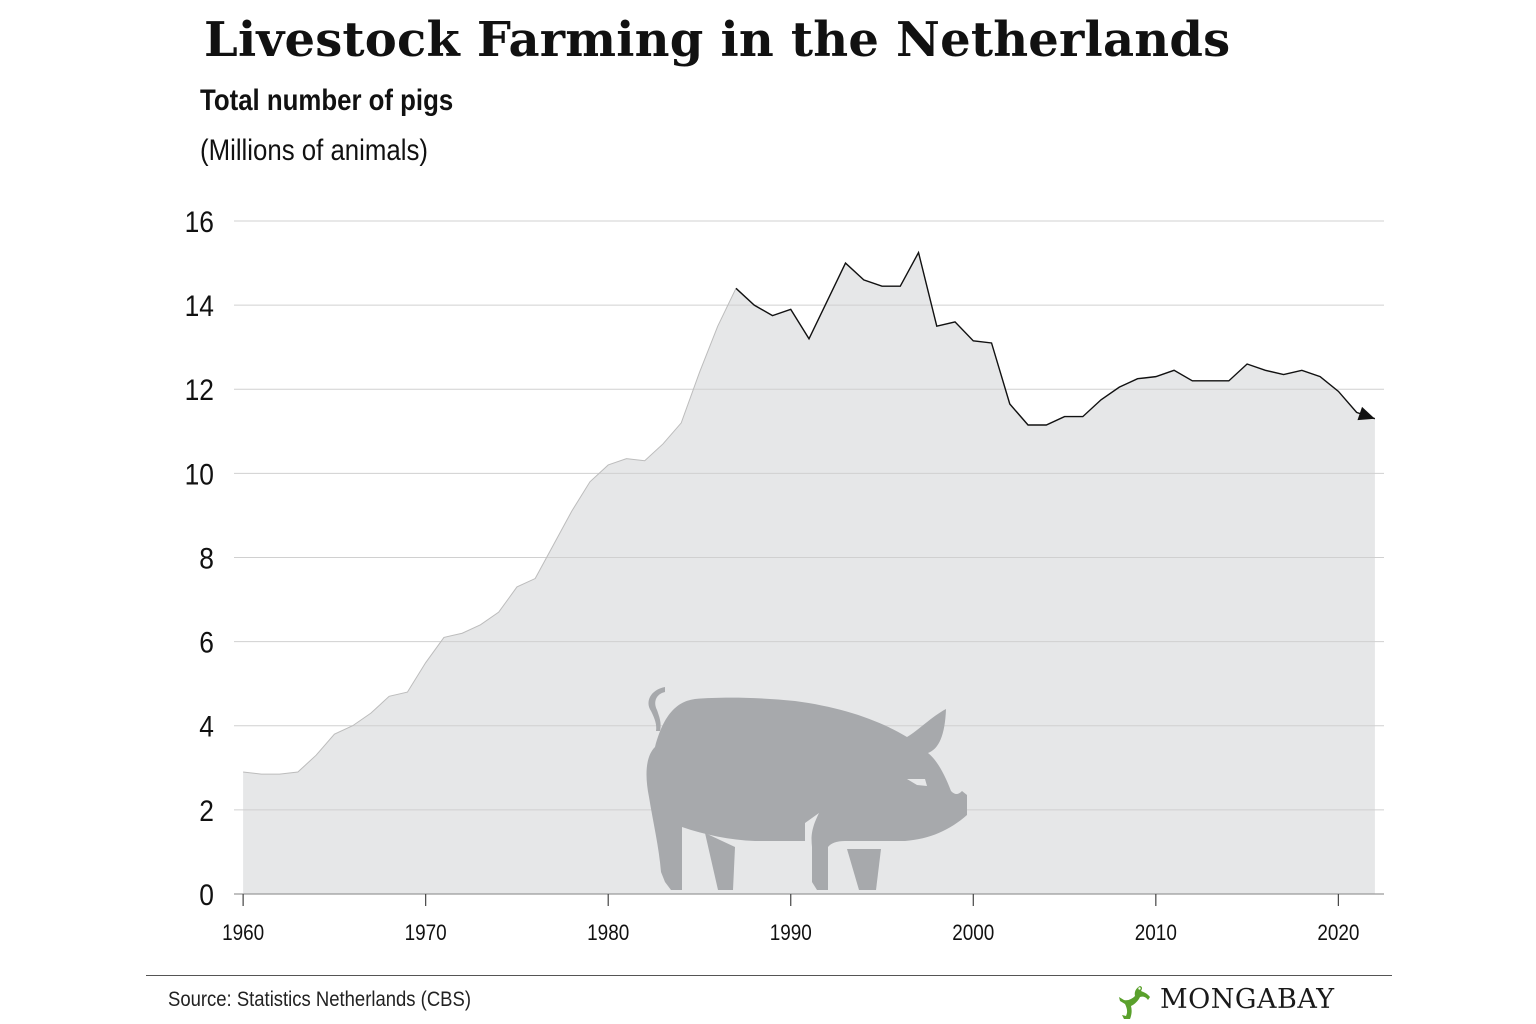  Describe the element at coordinates (206, 726) in the screenshot. I see `y-tick-label: 4` at that location.